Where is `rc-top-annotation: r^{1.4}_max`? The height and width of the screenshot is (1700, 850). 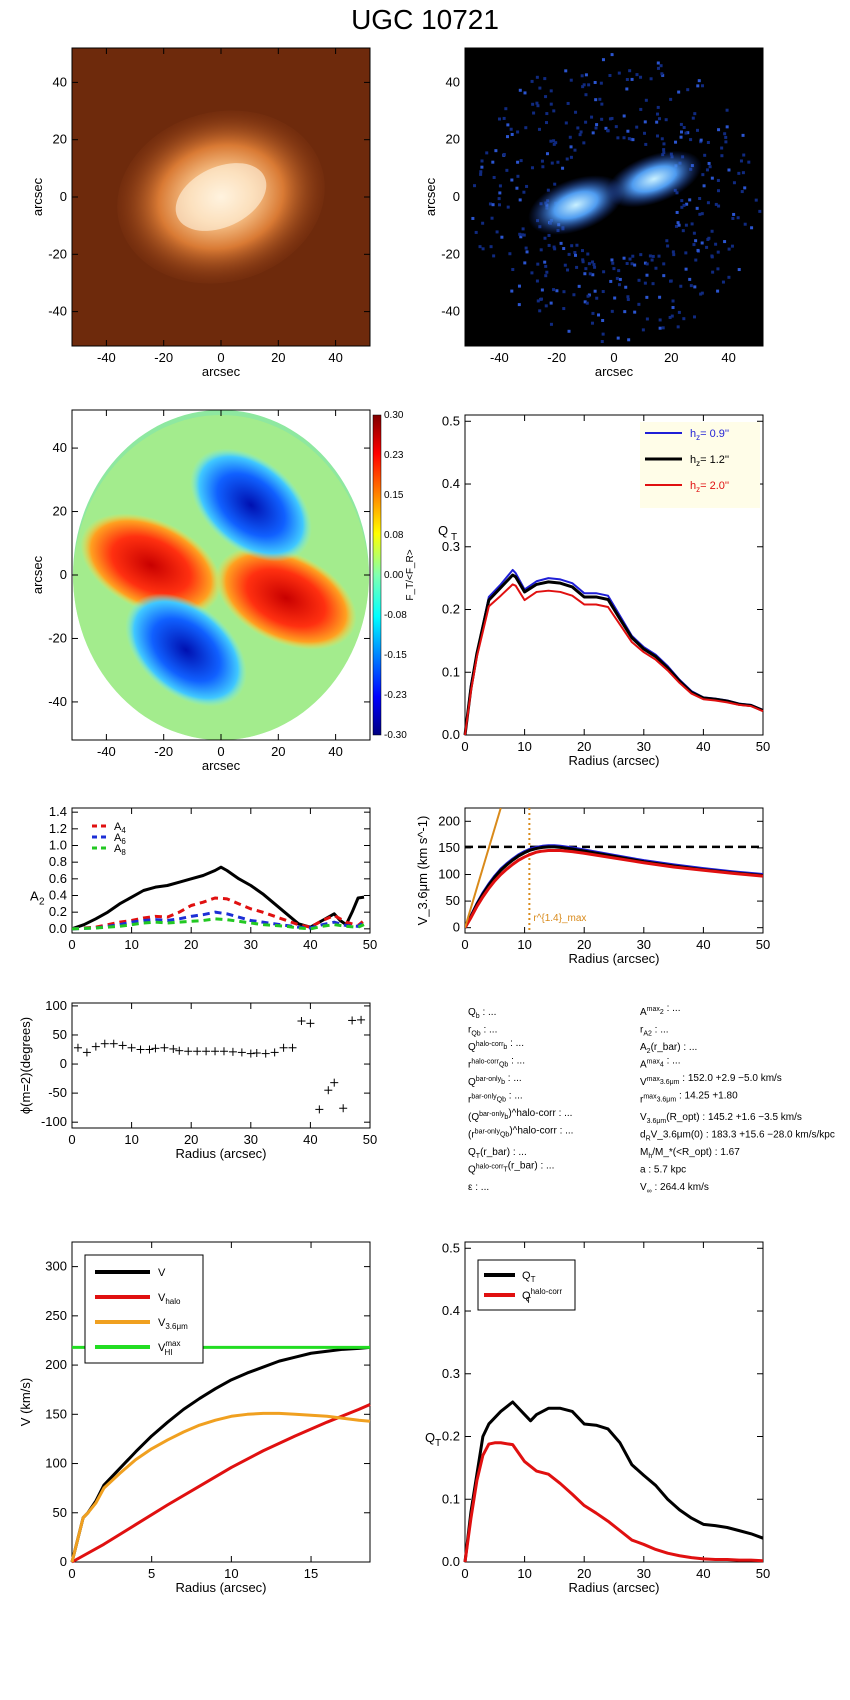
rc-top-annotation: r^{1.4}_max is located at coordinates (559, 918).